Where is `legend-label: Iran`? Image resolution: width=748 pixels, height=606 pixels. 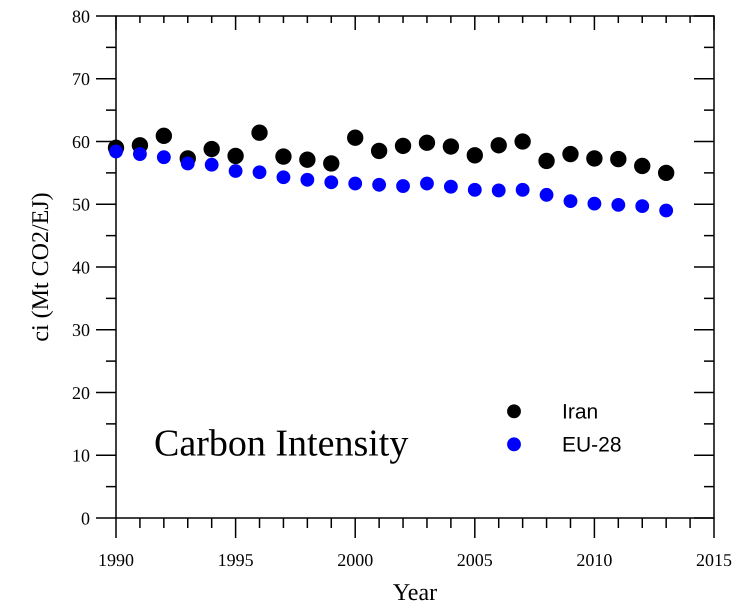 legend-label: Iran is located at coordinates (580, 412).